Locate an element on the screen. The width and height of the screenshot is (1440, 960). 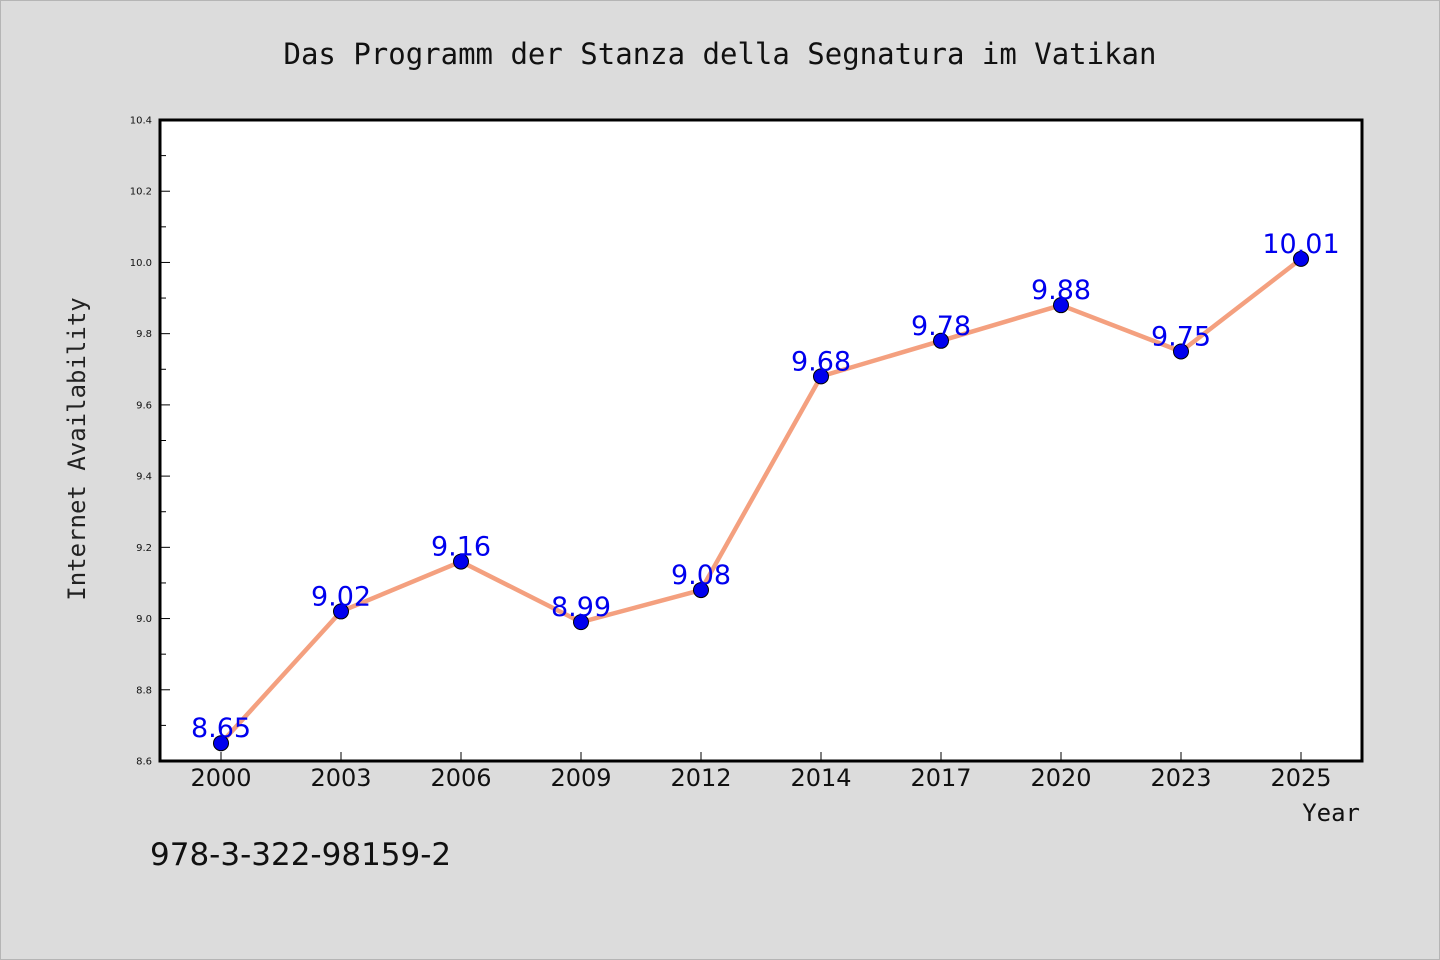
x-tick-label: 2012 is located at coordinates (700, 778).